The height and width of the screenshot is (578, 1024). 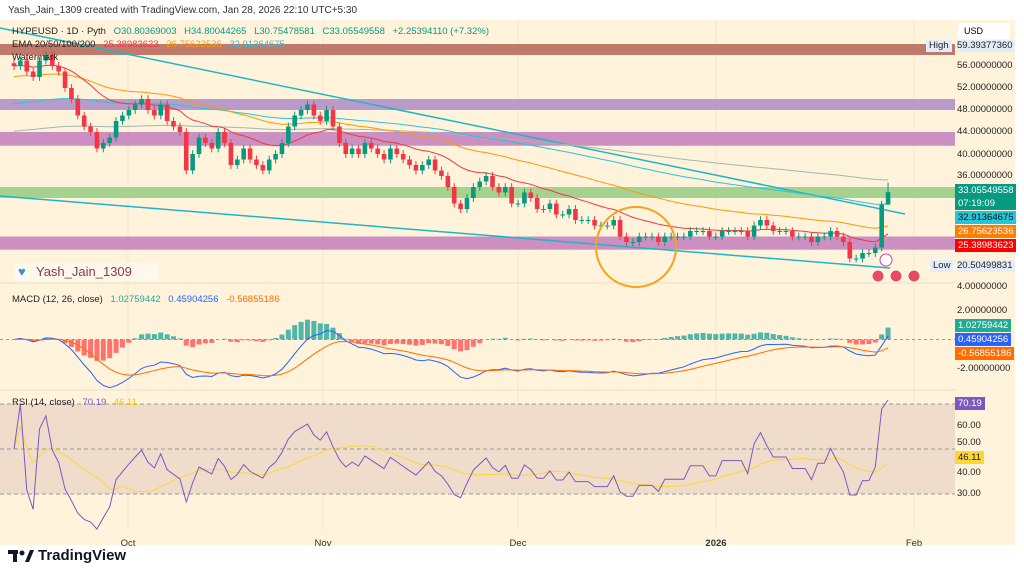 I want to click on change-value: +2.25394110 (+7.32%), so click(x=440, y=31).